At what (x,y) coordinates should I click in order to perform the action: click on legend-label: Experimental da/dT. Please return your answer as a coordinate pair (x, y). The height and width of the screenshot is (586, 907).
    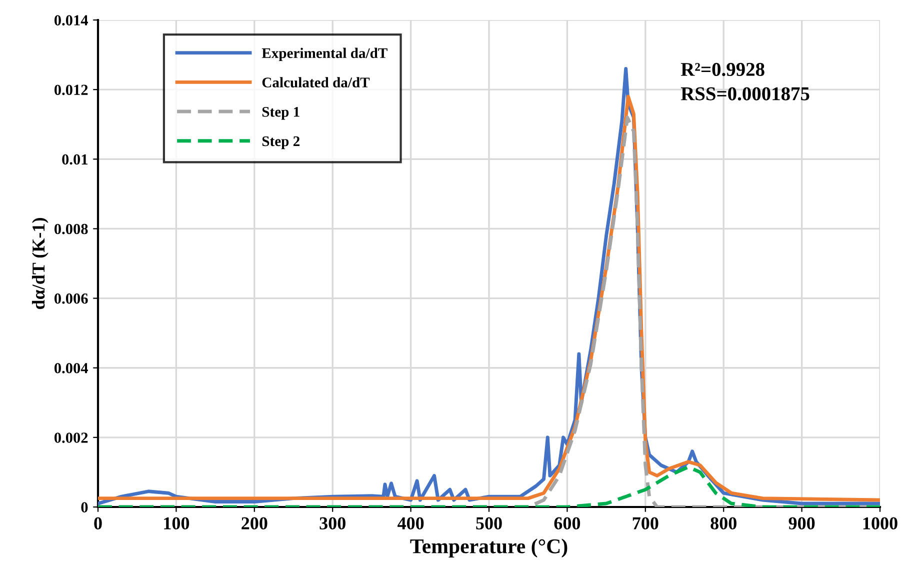
    Looking at the image, I should click on (325, 55).